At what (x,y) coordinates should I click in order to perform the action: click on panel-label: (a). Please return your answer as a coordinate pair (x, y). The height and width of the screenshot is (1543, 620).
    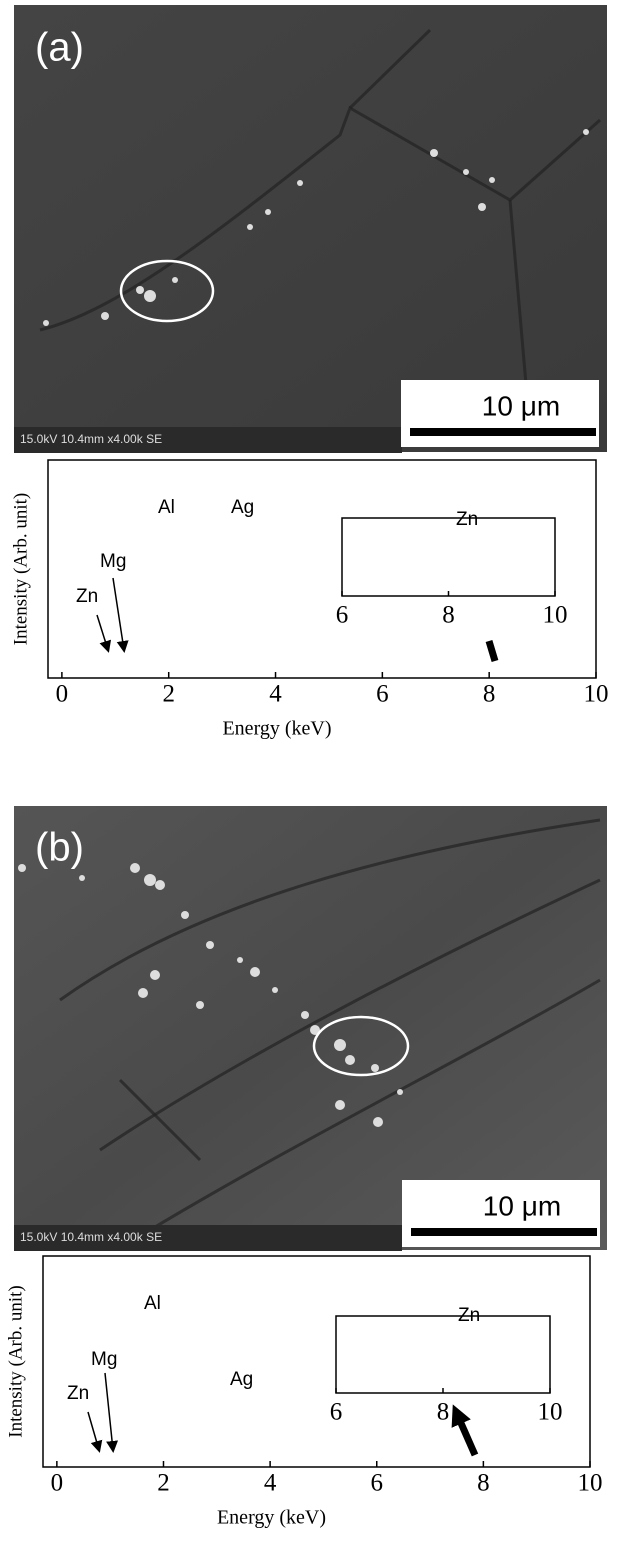
    Looking at the image, I should click on (59, 48).